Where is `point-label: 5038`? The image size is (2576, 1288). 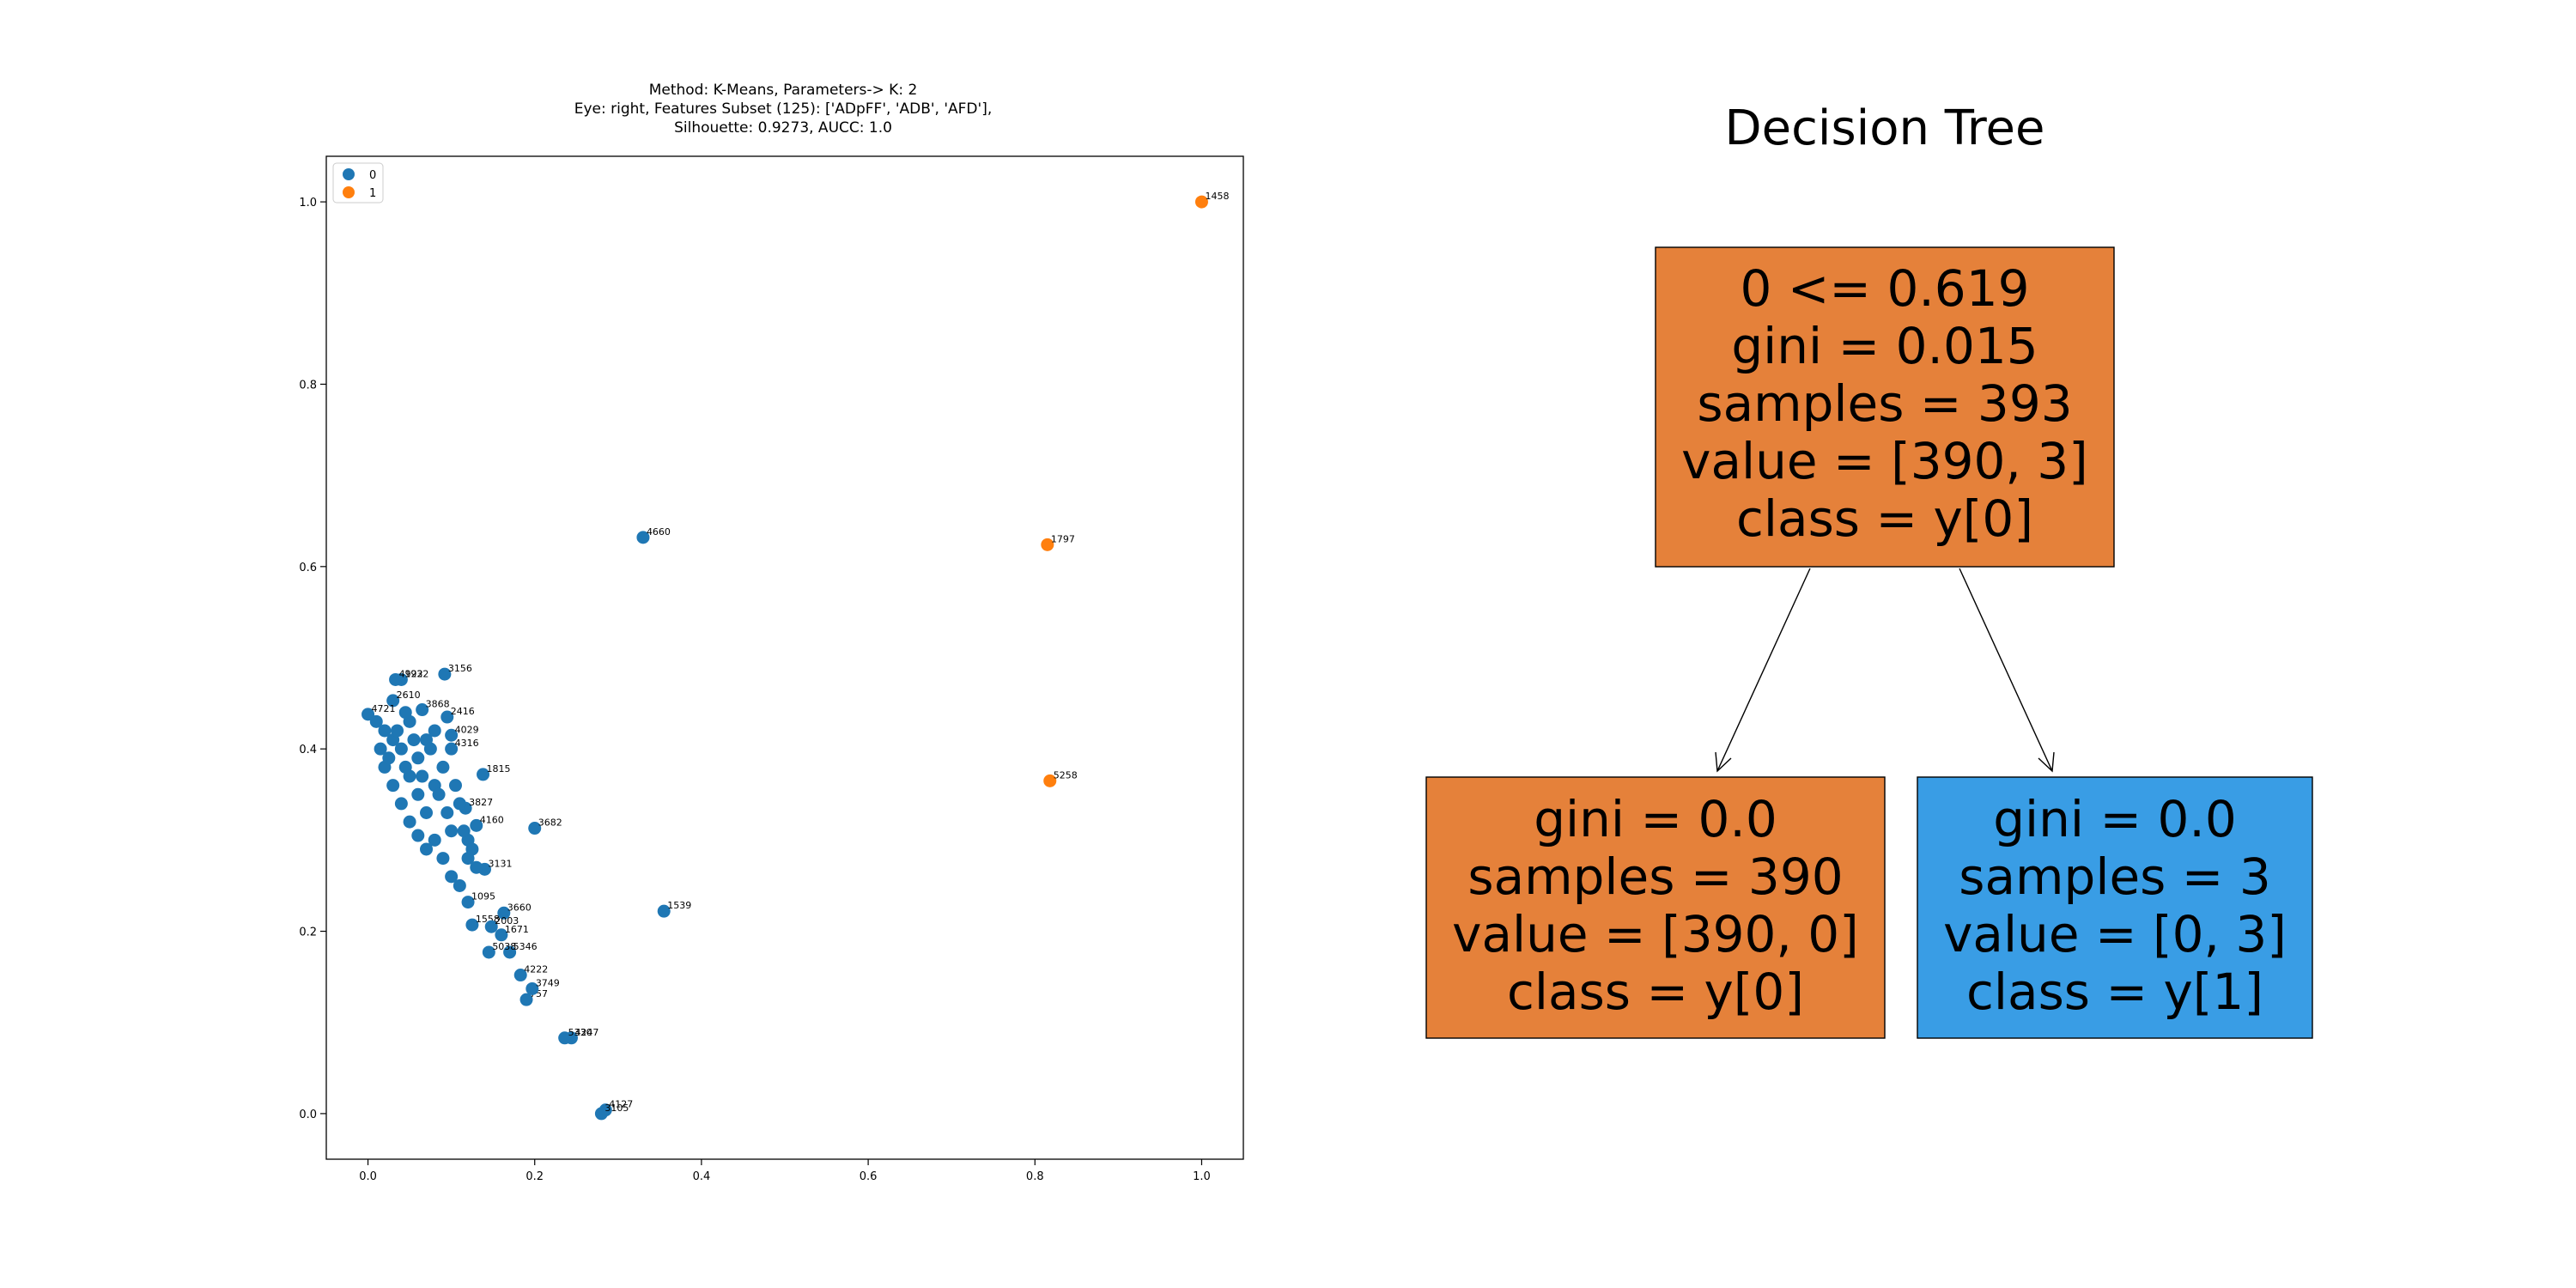
point-label: 5038 is located at coordinates (504, 947).